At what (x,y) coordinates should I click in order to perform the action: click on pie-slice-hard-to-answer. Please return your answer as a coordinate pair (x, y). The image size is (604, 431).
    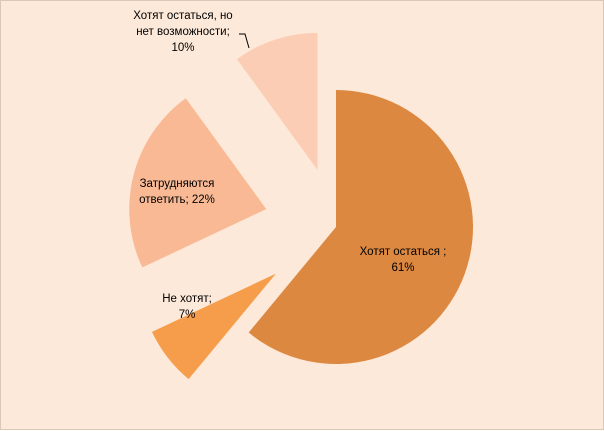
    Looking at the image, I should click on (198, 183).